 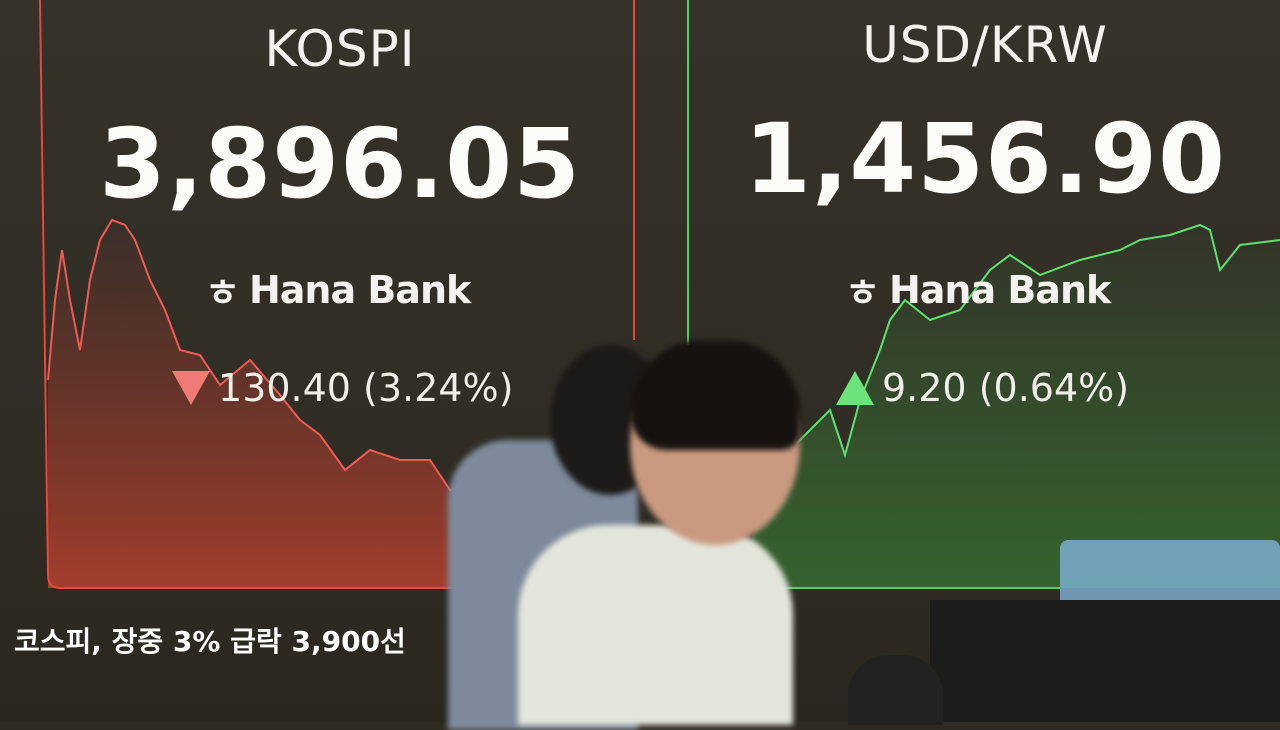 I want to click on usd-line, so click(x=1034, y=341).